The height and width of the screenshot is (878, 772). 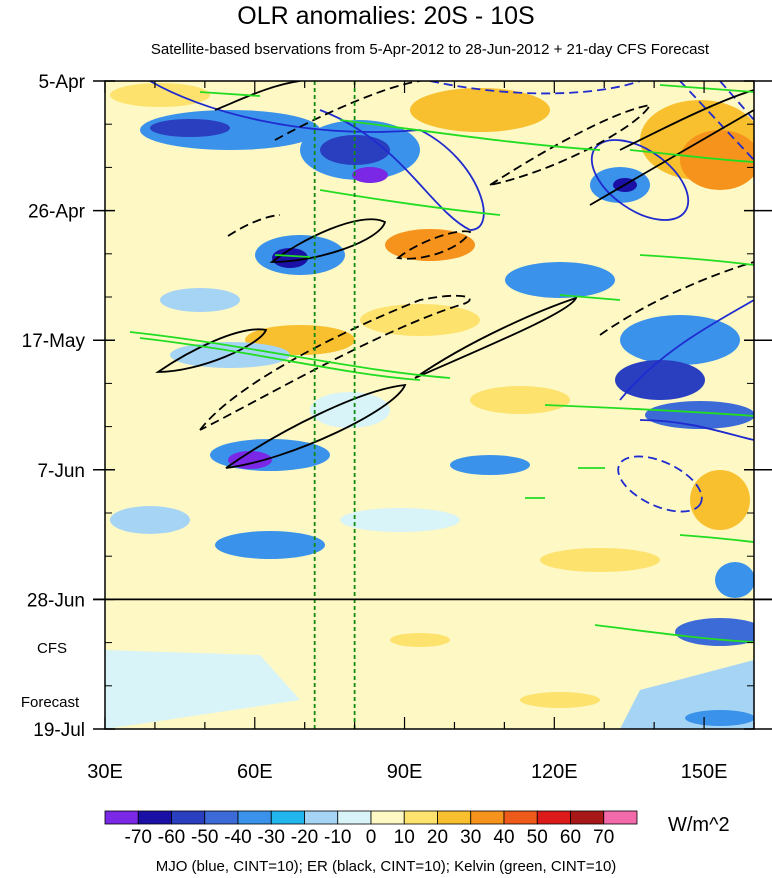 What do you see at coordinates (404, 837) in the screenshot?
I see `colorbar-label: 10` at bounding box center [404, 837].